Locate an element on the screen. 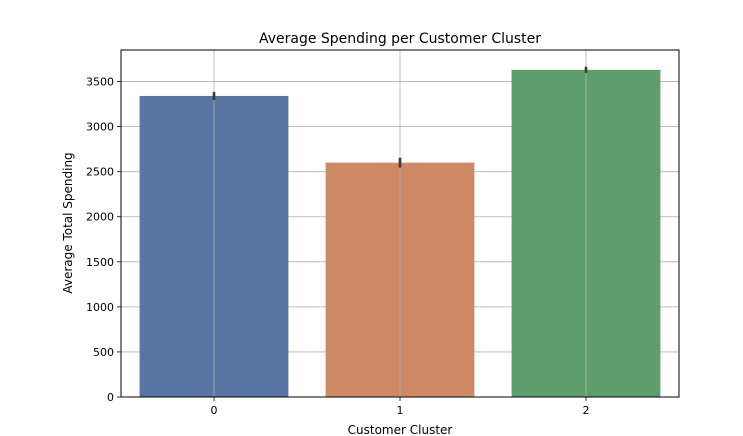 The image size is (743, 436). x-tick-label: 0 is located at coordinates (214, 410).